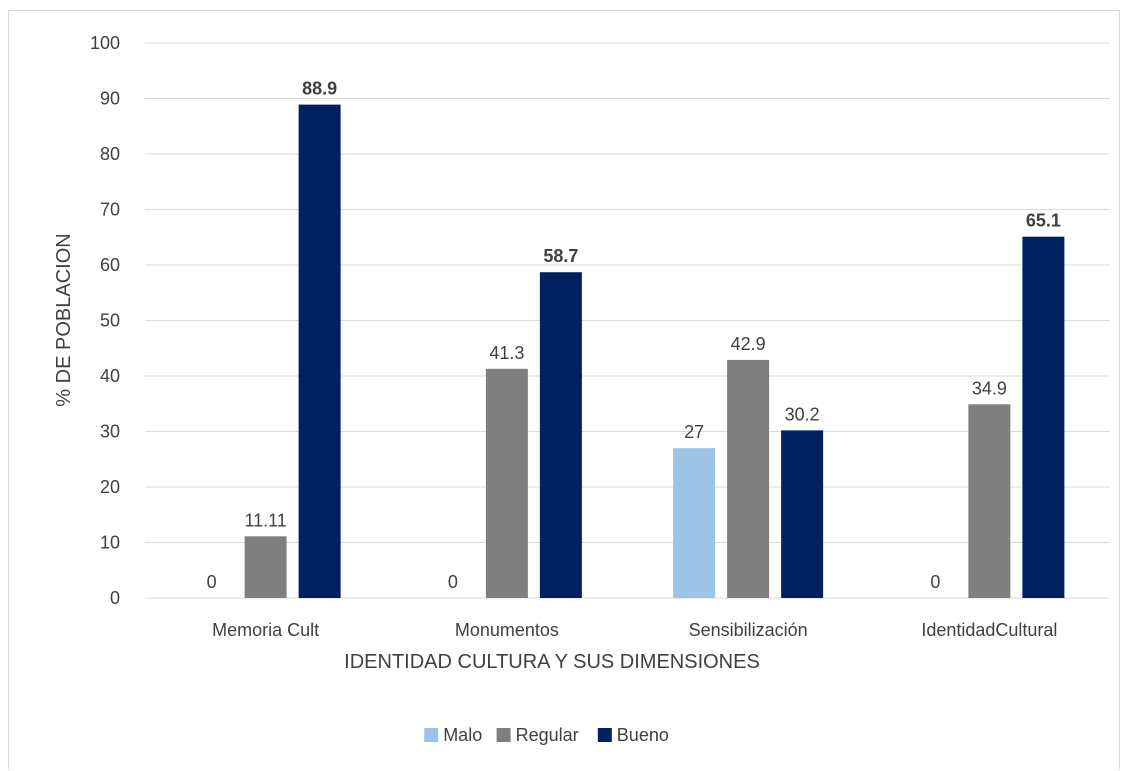 This screenshot has height=771, width=1129. What do you see at coordinates (110, 487) in the screenshot?
I see `y-tick-label: 20` at bounding box center [110, 487].